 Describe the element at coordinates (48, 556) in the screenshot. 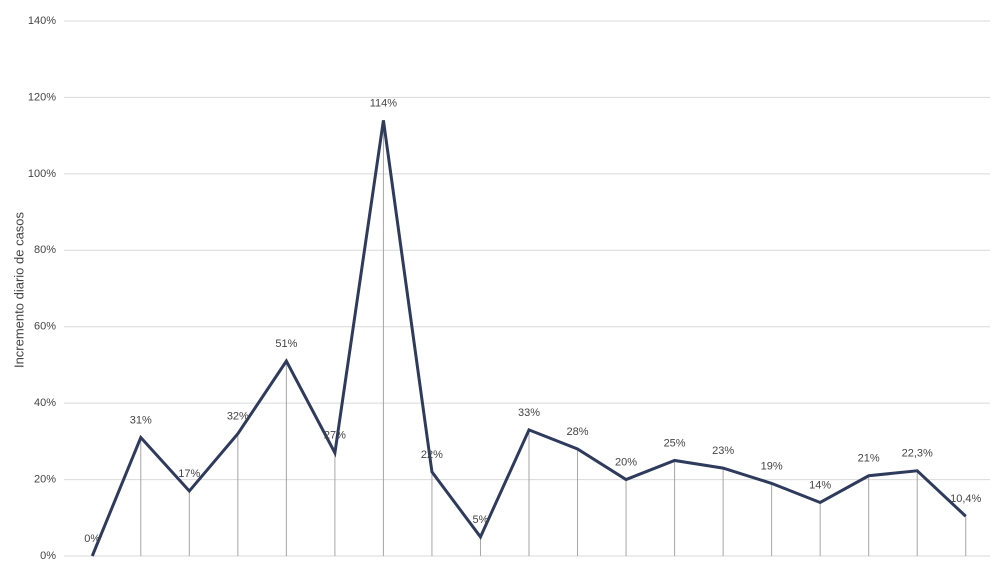

I see `y-tick-label: 0%` at that location.